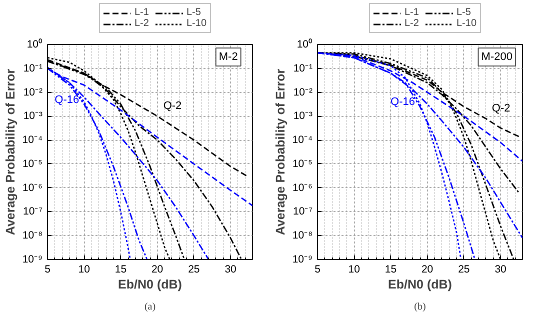  I want to click on annotation: M-2, so click(228, 56).